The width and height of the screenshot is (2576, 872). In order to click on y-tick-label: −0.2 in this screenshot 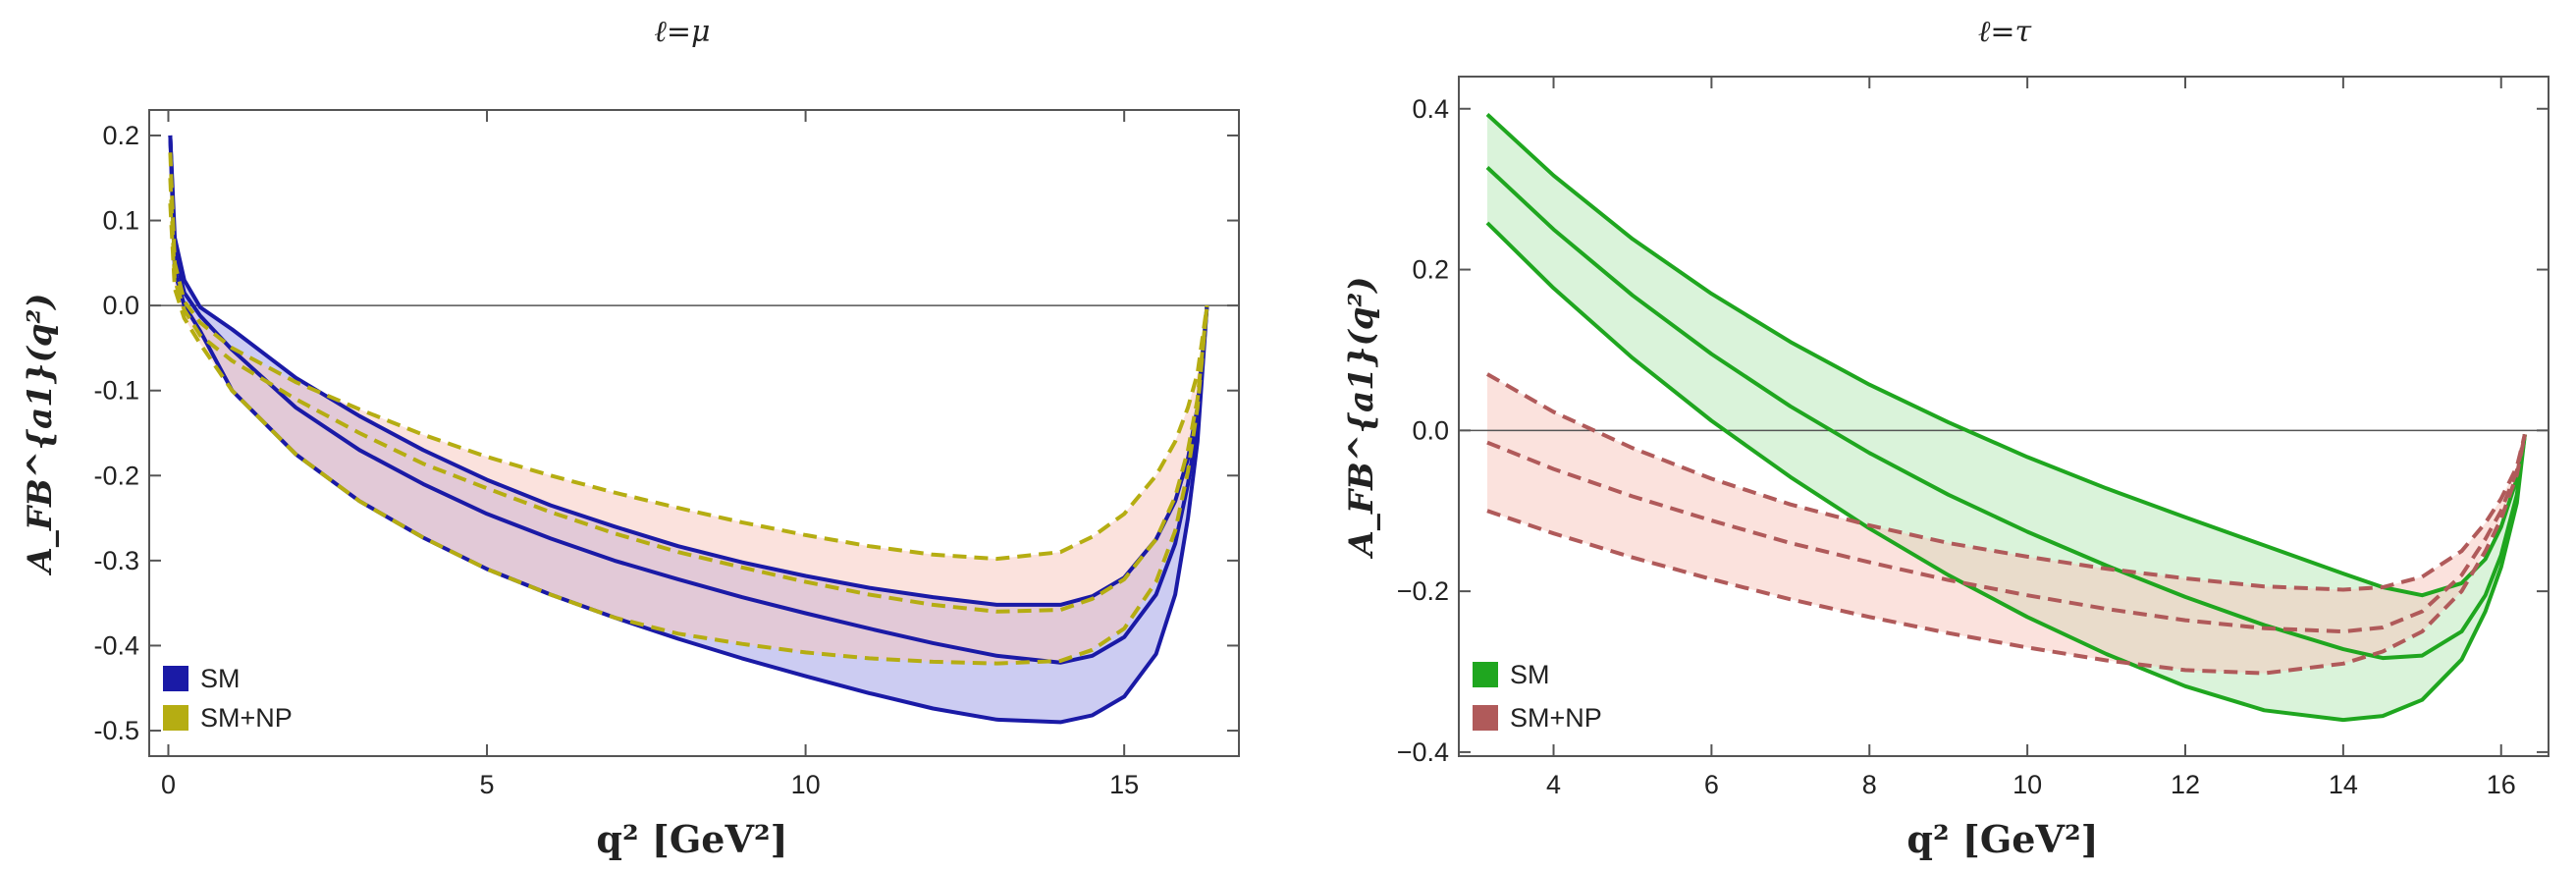, I will do `click(1423, 591)`.